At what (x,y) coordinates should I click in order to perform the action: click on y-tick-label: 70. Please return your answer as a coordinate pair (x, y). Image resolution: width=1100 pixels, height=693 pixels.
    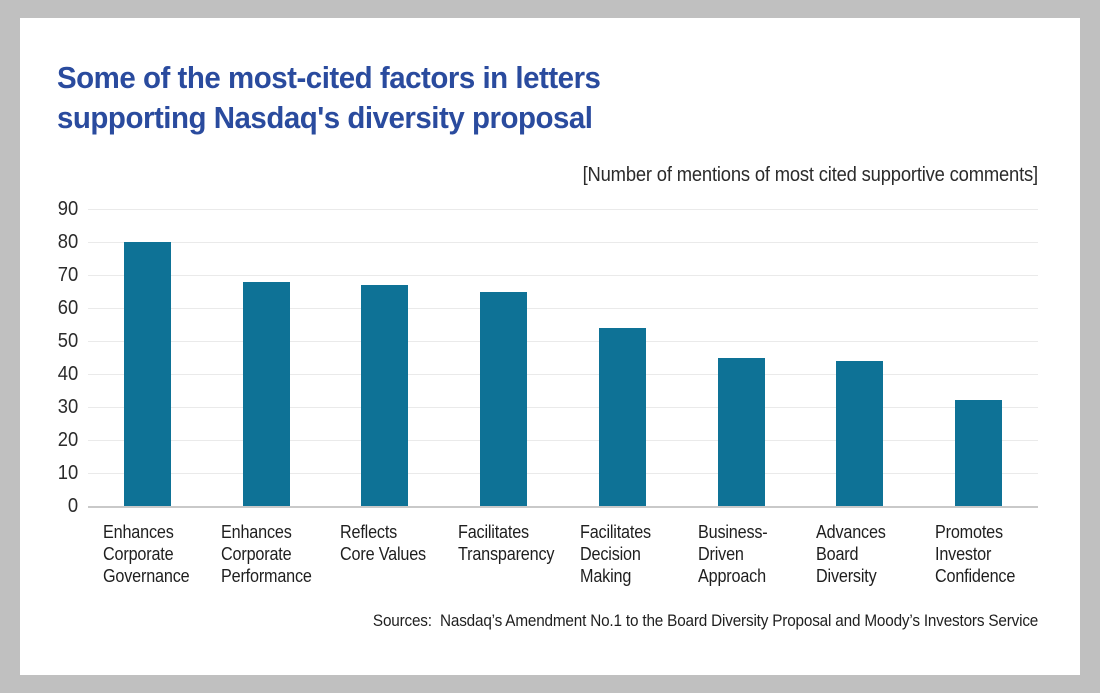
    Looking at the image, I should click on (67, 274).